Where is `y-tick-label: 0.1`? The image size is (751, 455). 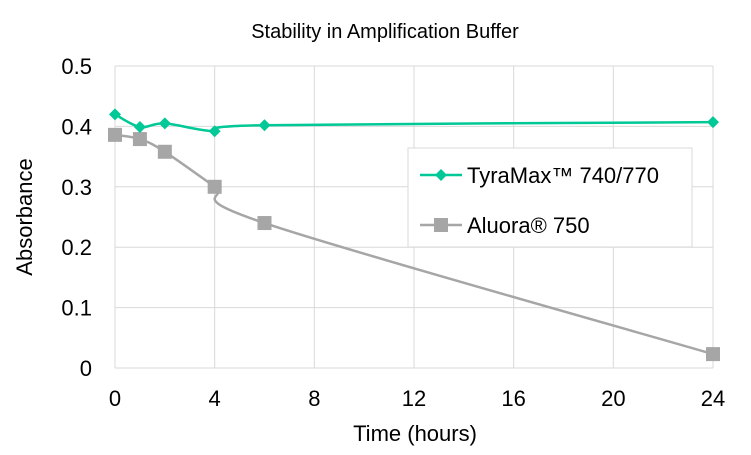
y-tick-label: 0.1 is located at coordinates (76, 308).